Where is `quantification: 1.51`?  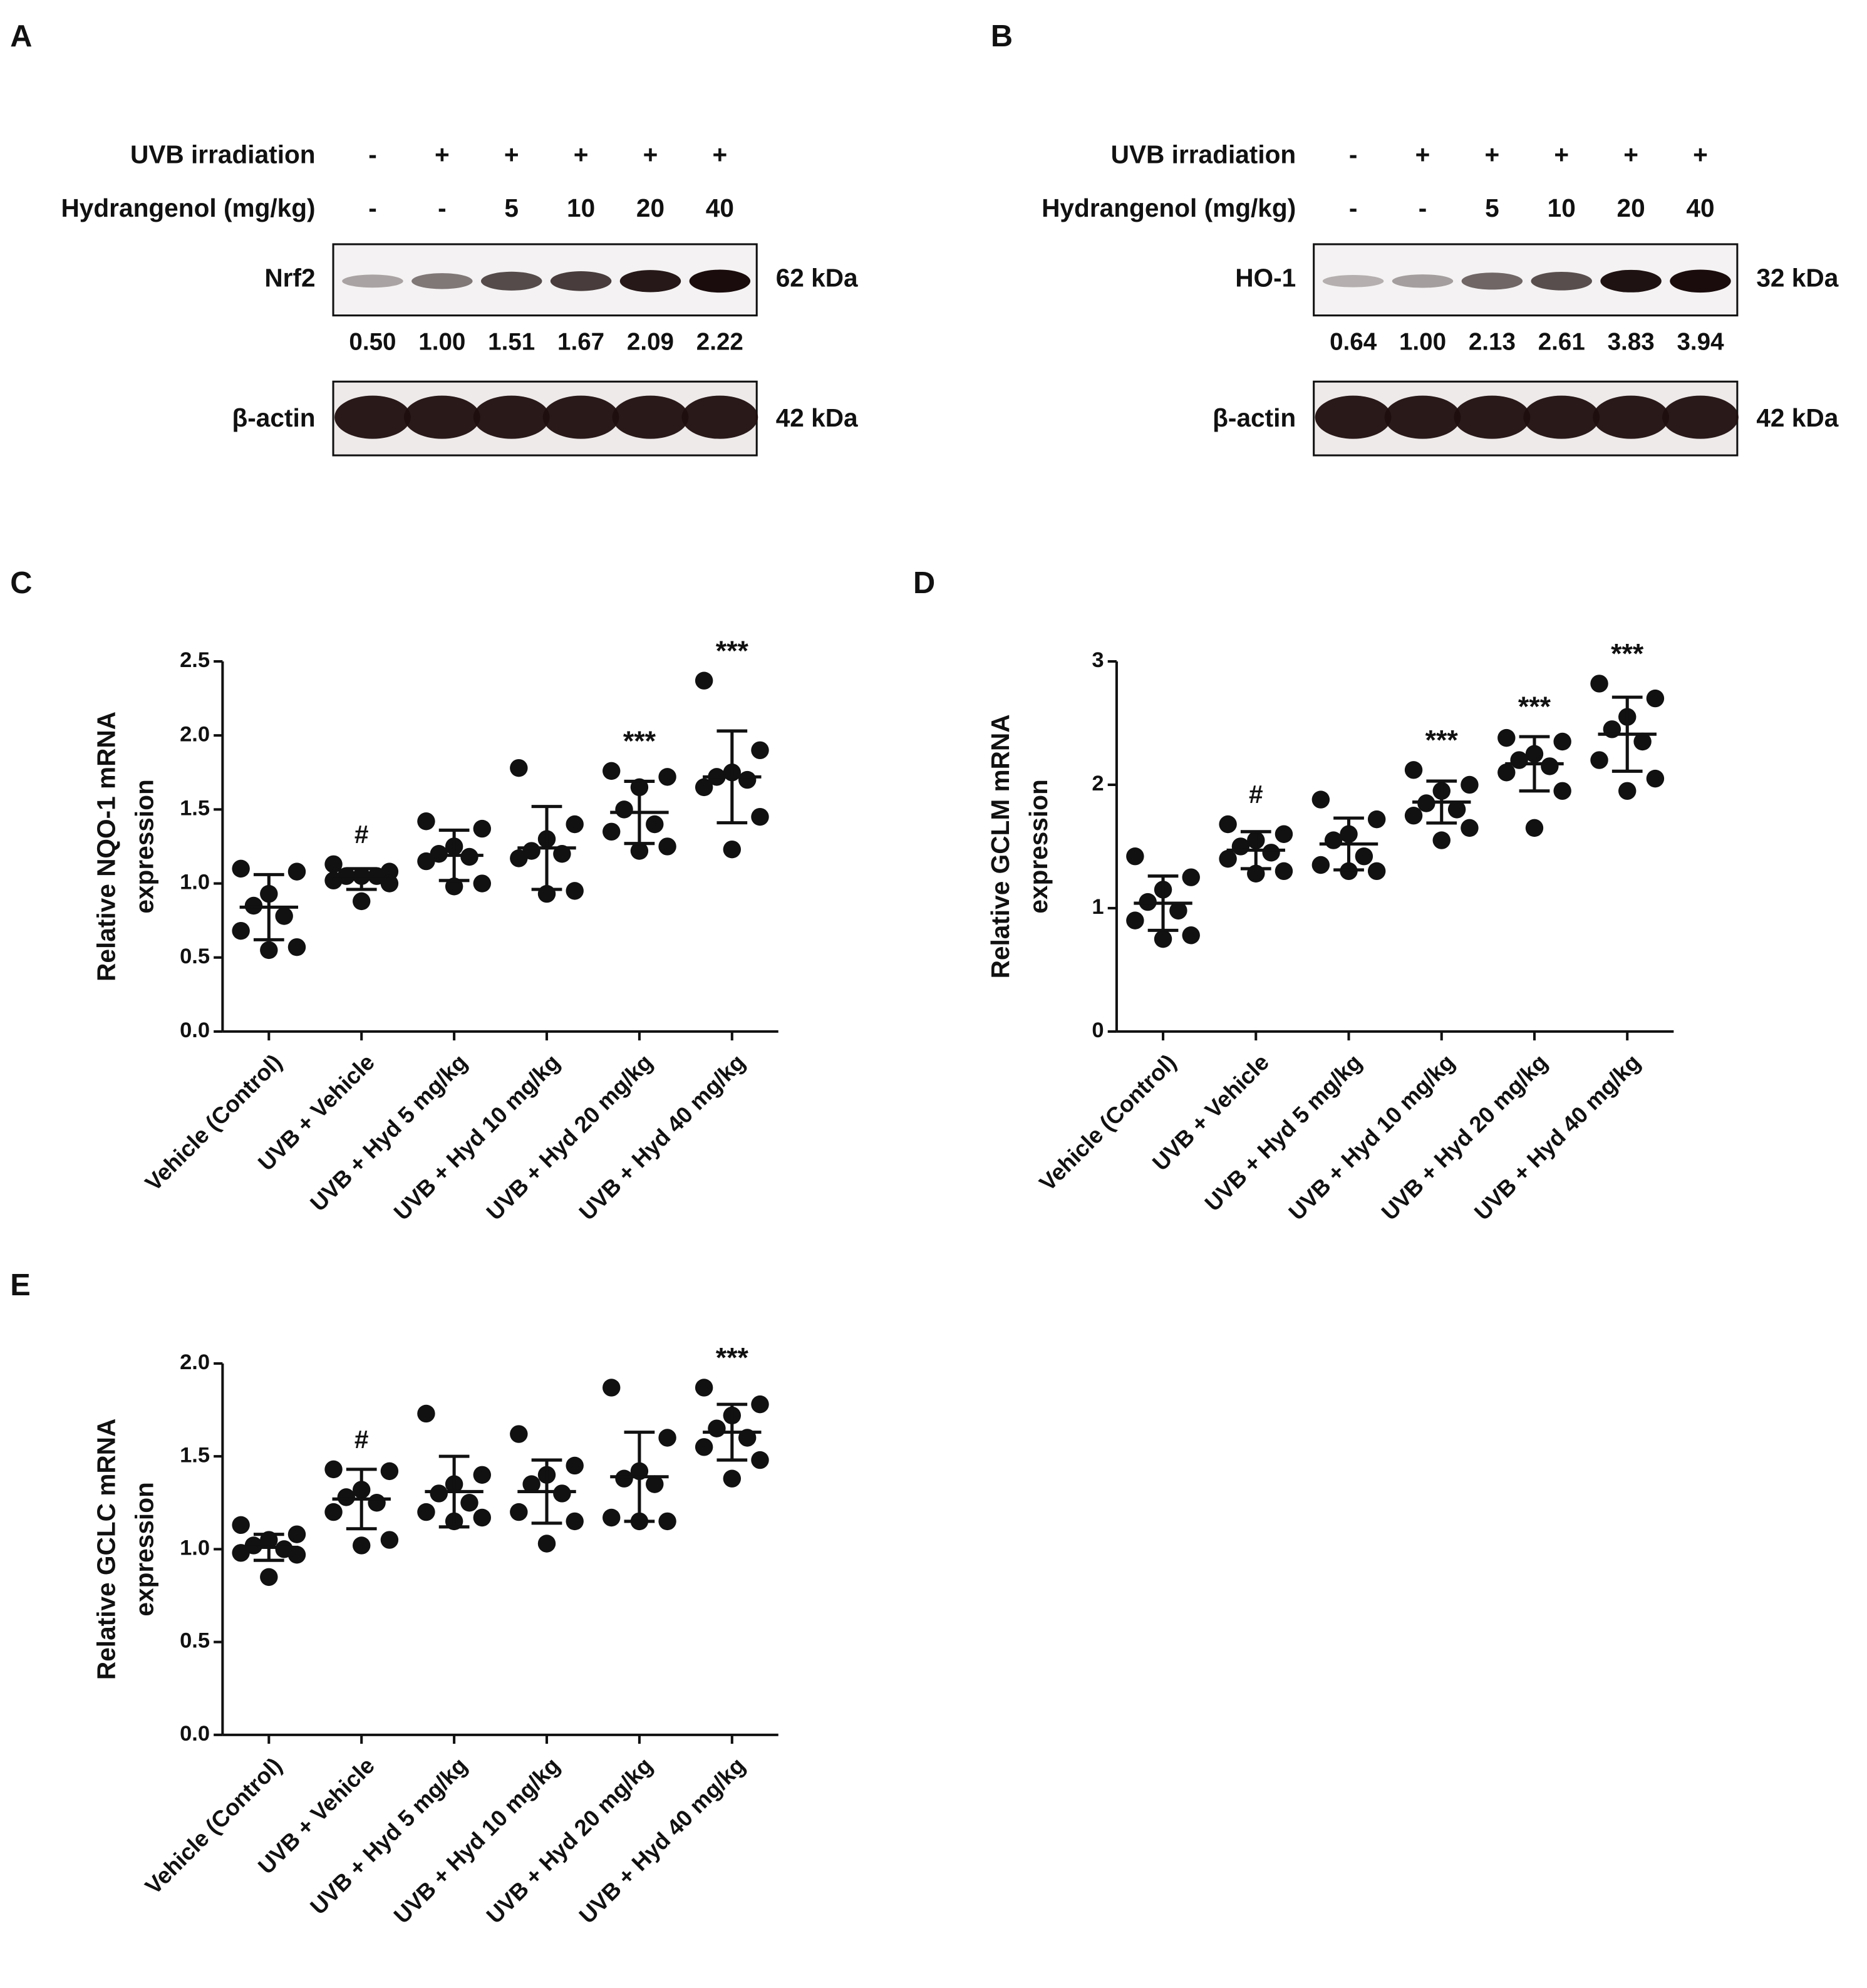
quantification: 1.51 is located at coordinates (511, 342).